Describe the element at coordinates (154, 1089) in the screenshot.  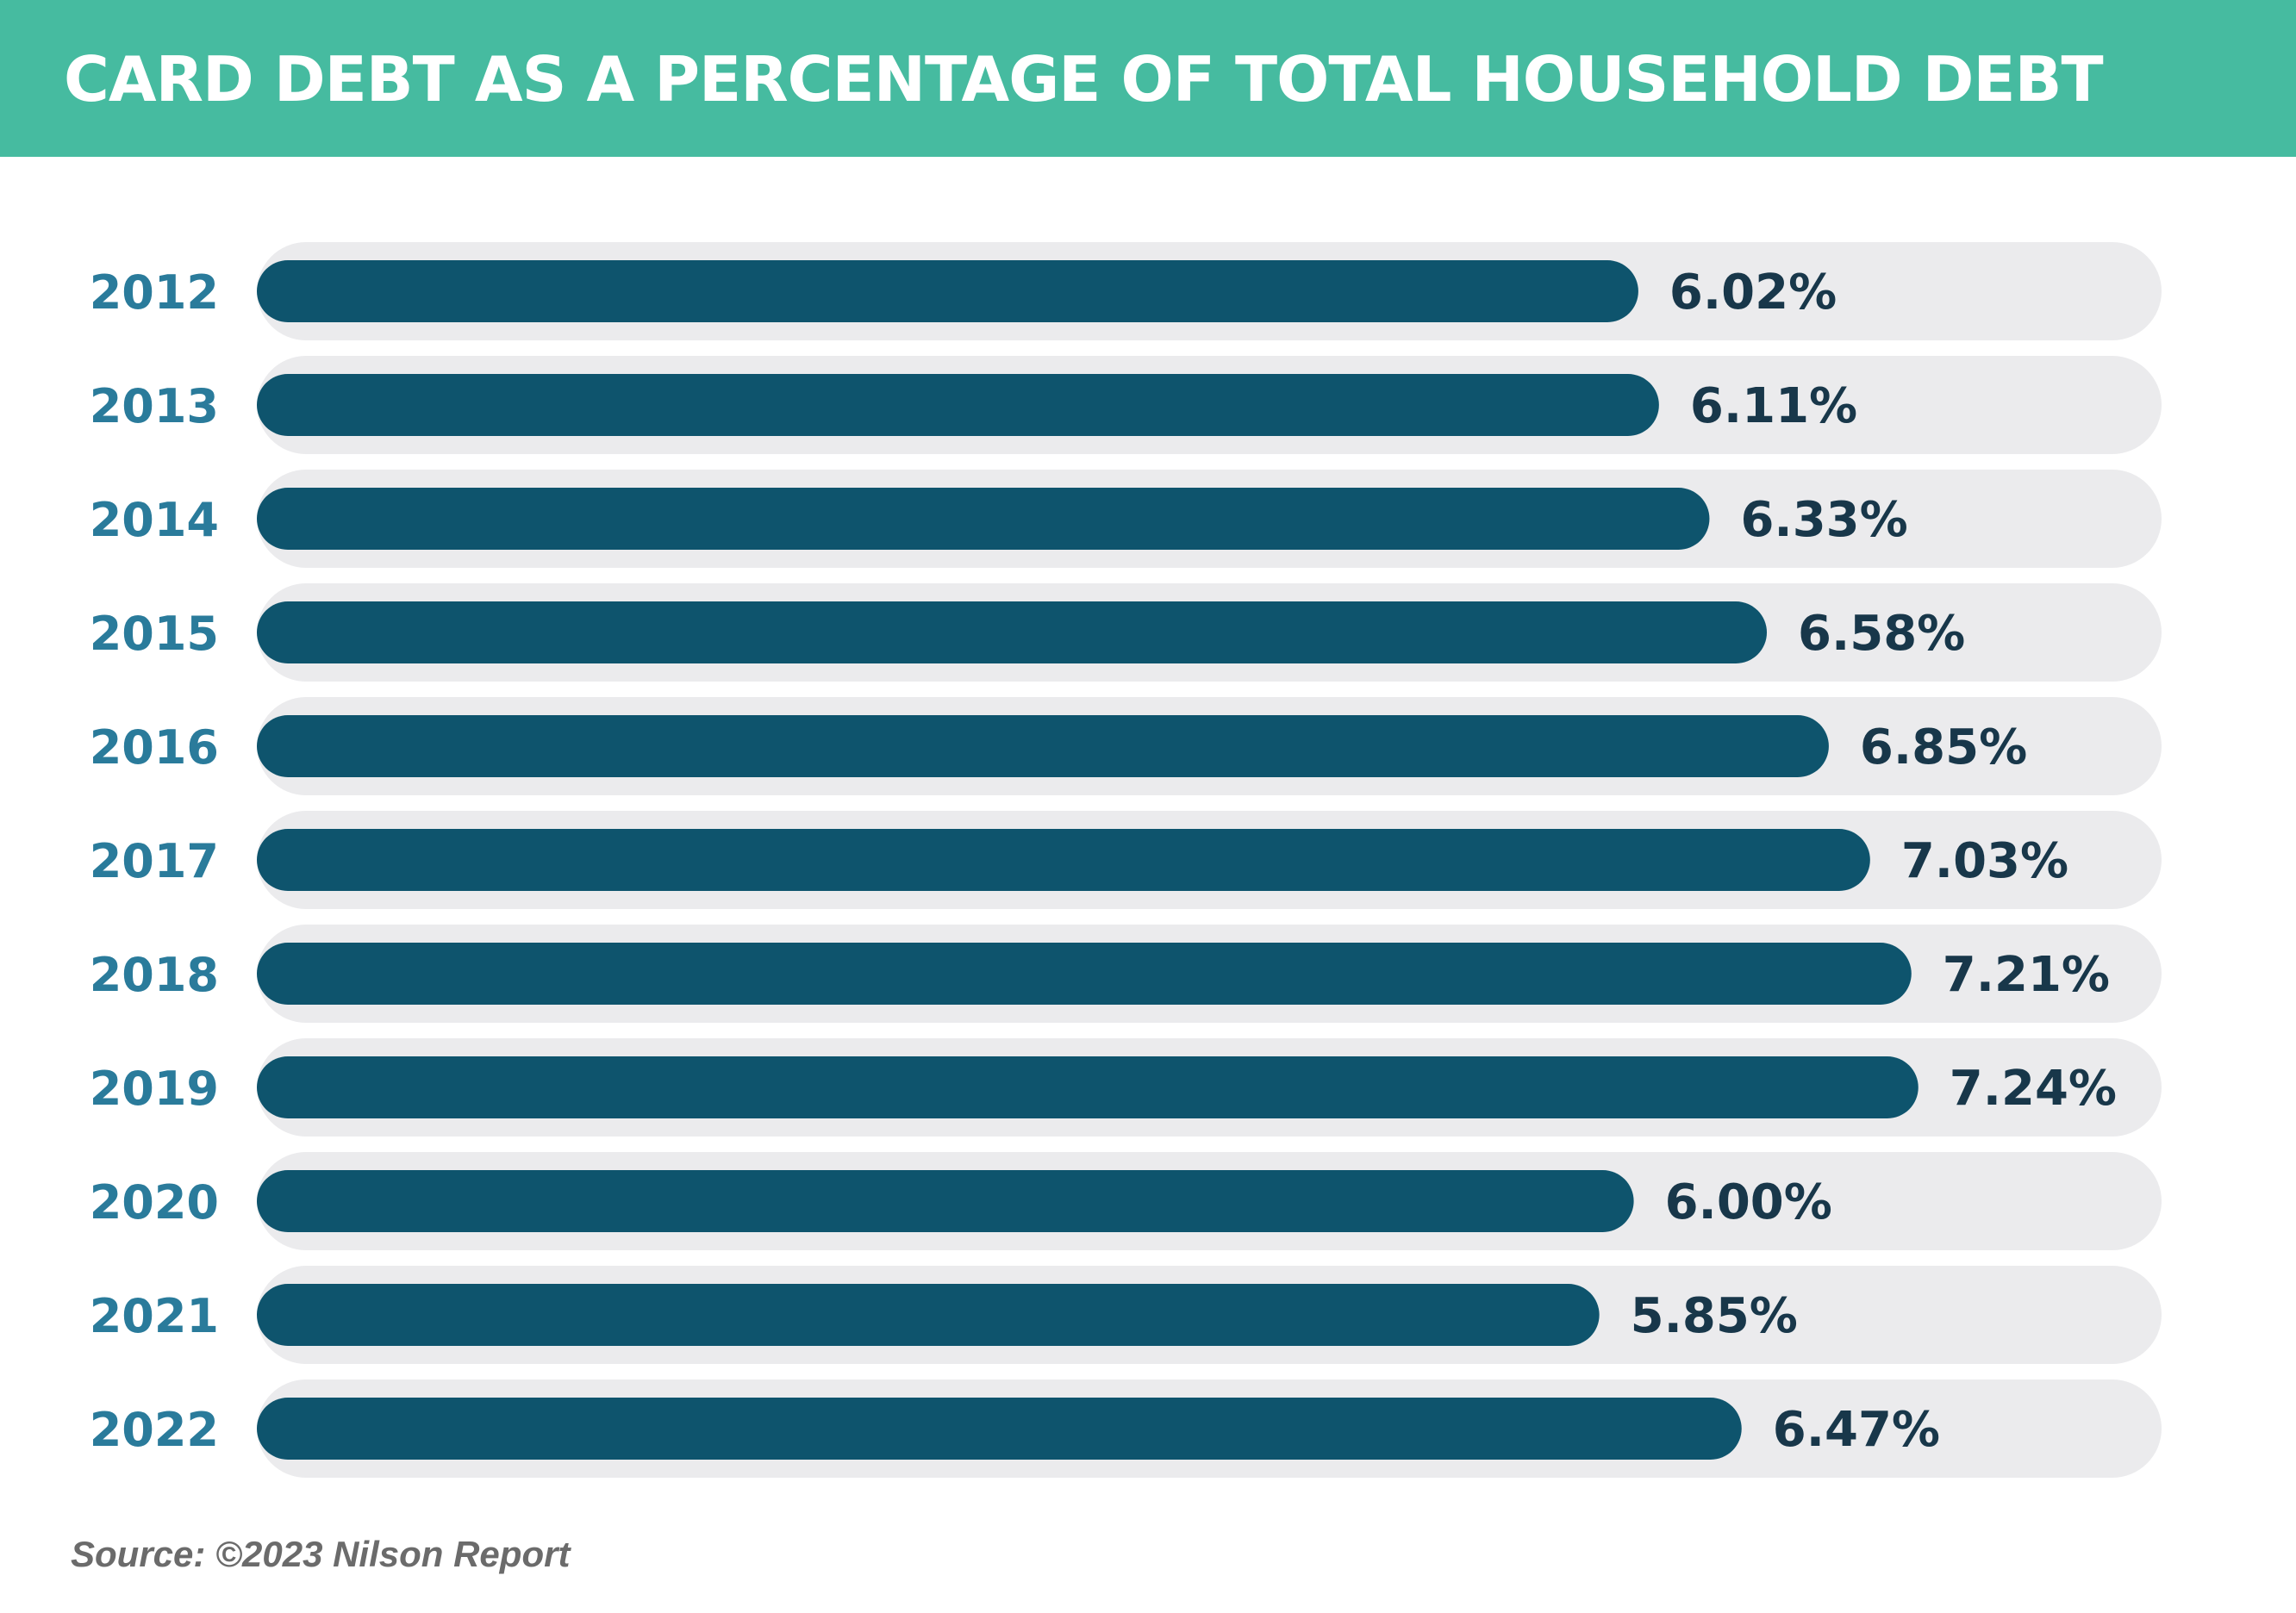
I see `year-label: 2019` at that location.